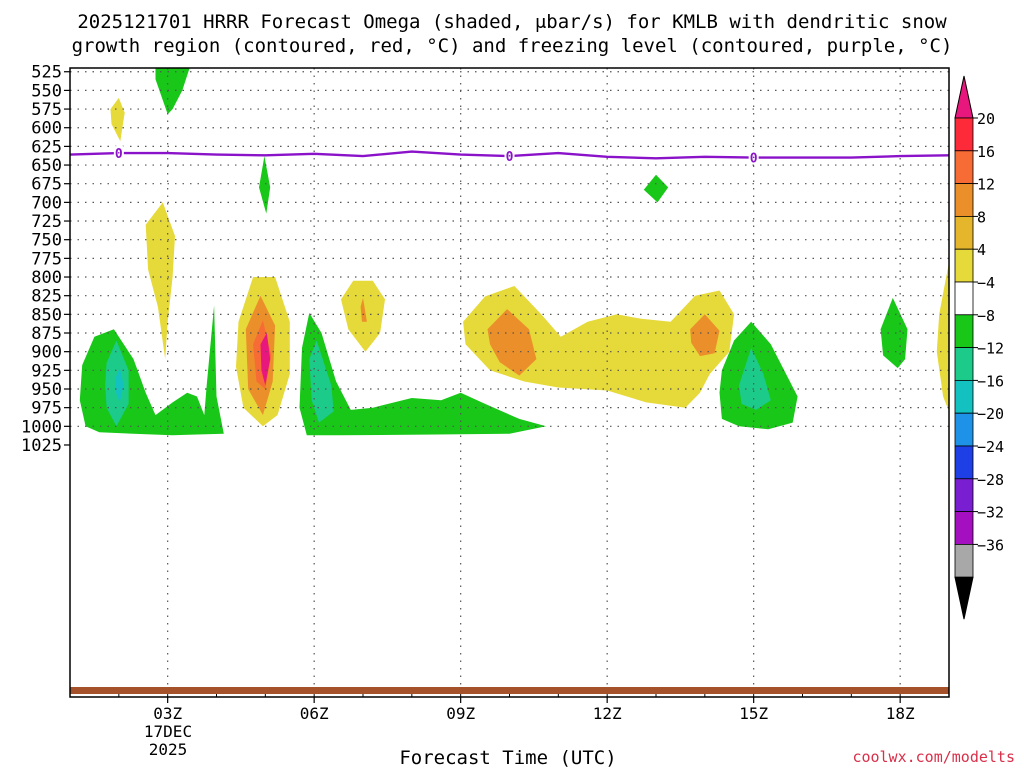  I want to click on colorbar-label-13: −36, so click(990, 545).